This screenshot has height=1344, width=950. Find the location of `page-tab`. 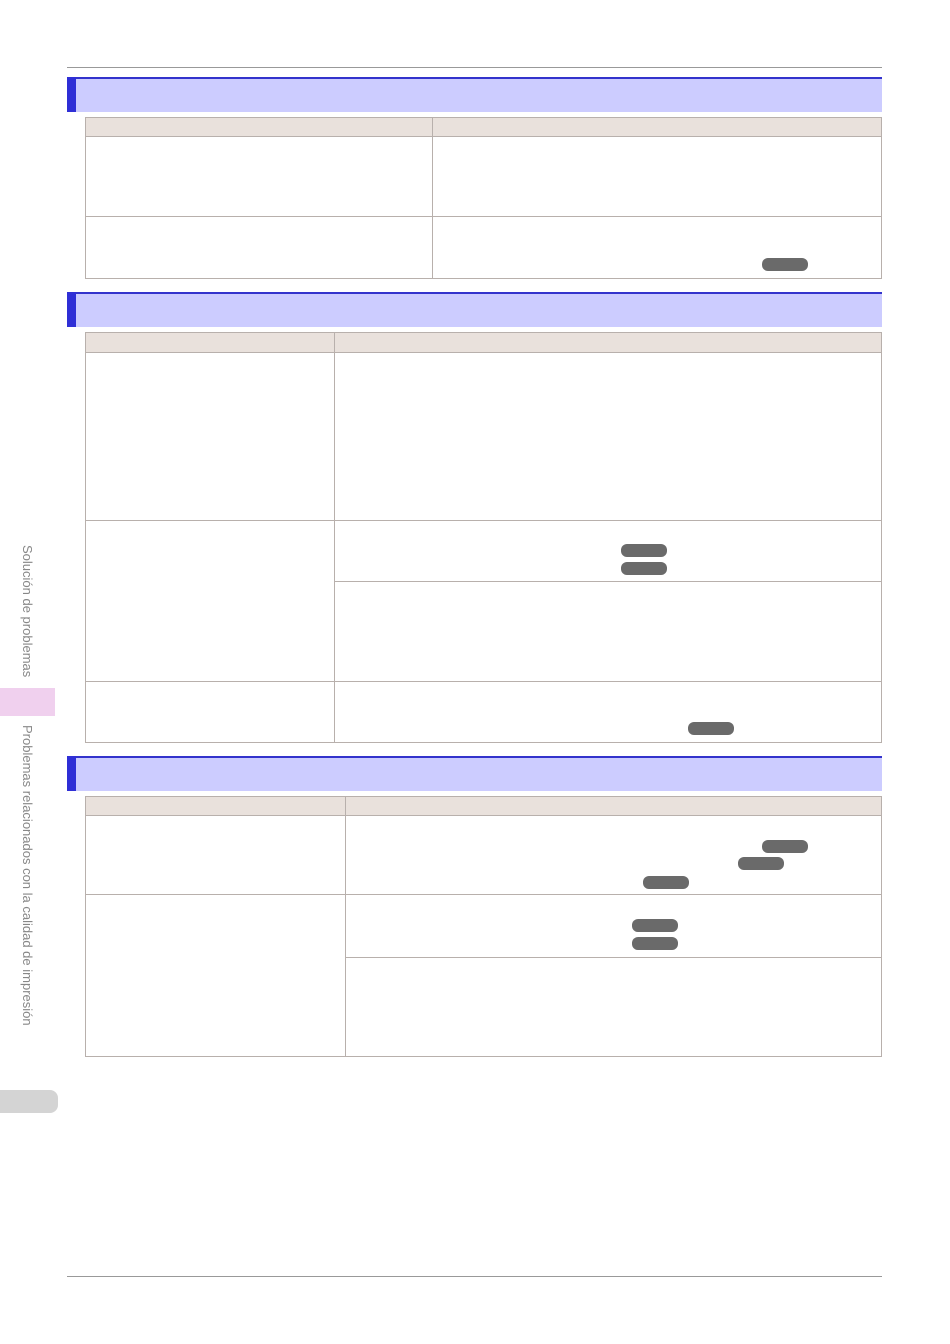

page-tab is located at coordinates (29, 1101).